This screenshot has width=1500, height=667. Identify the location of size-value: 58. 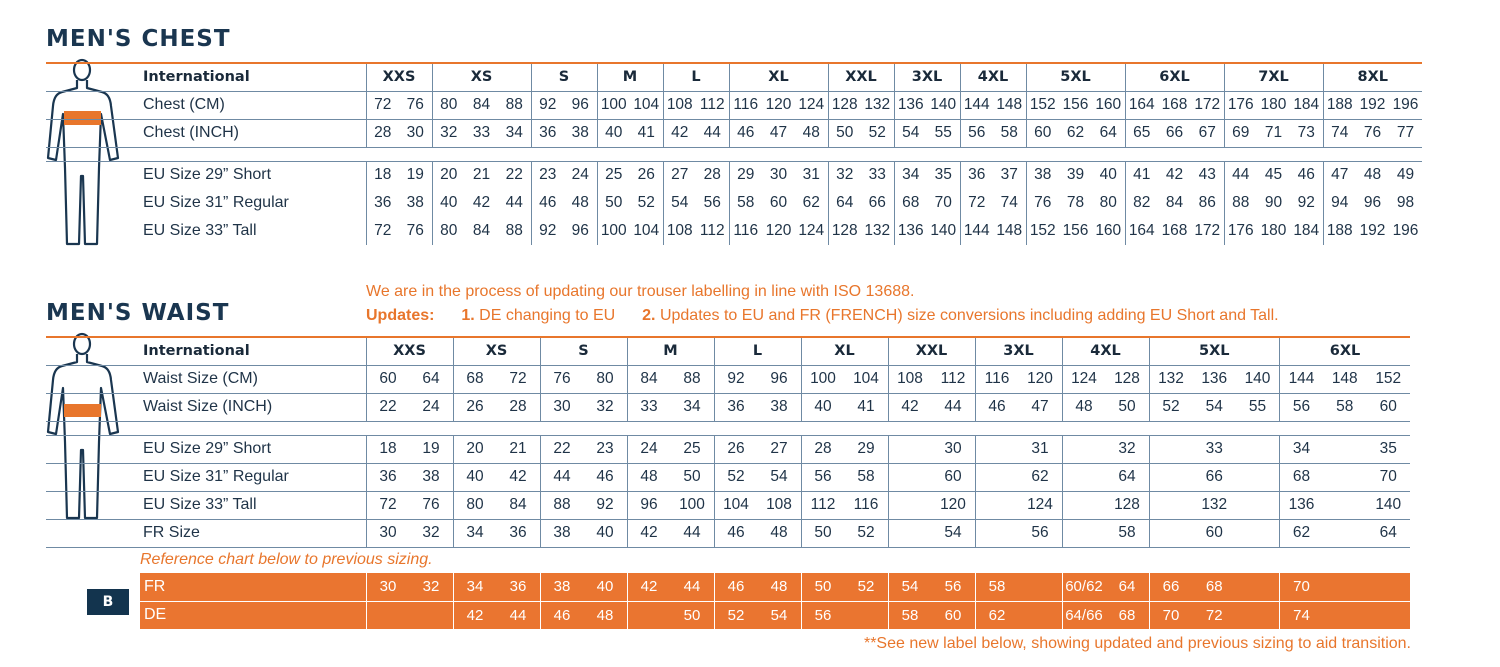
(745, 203).